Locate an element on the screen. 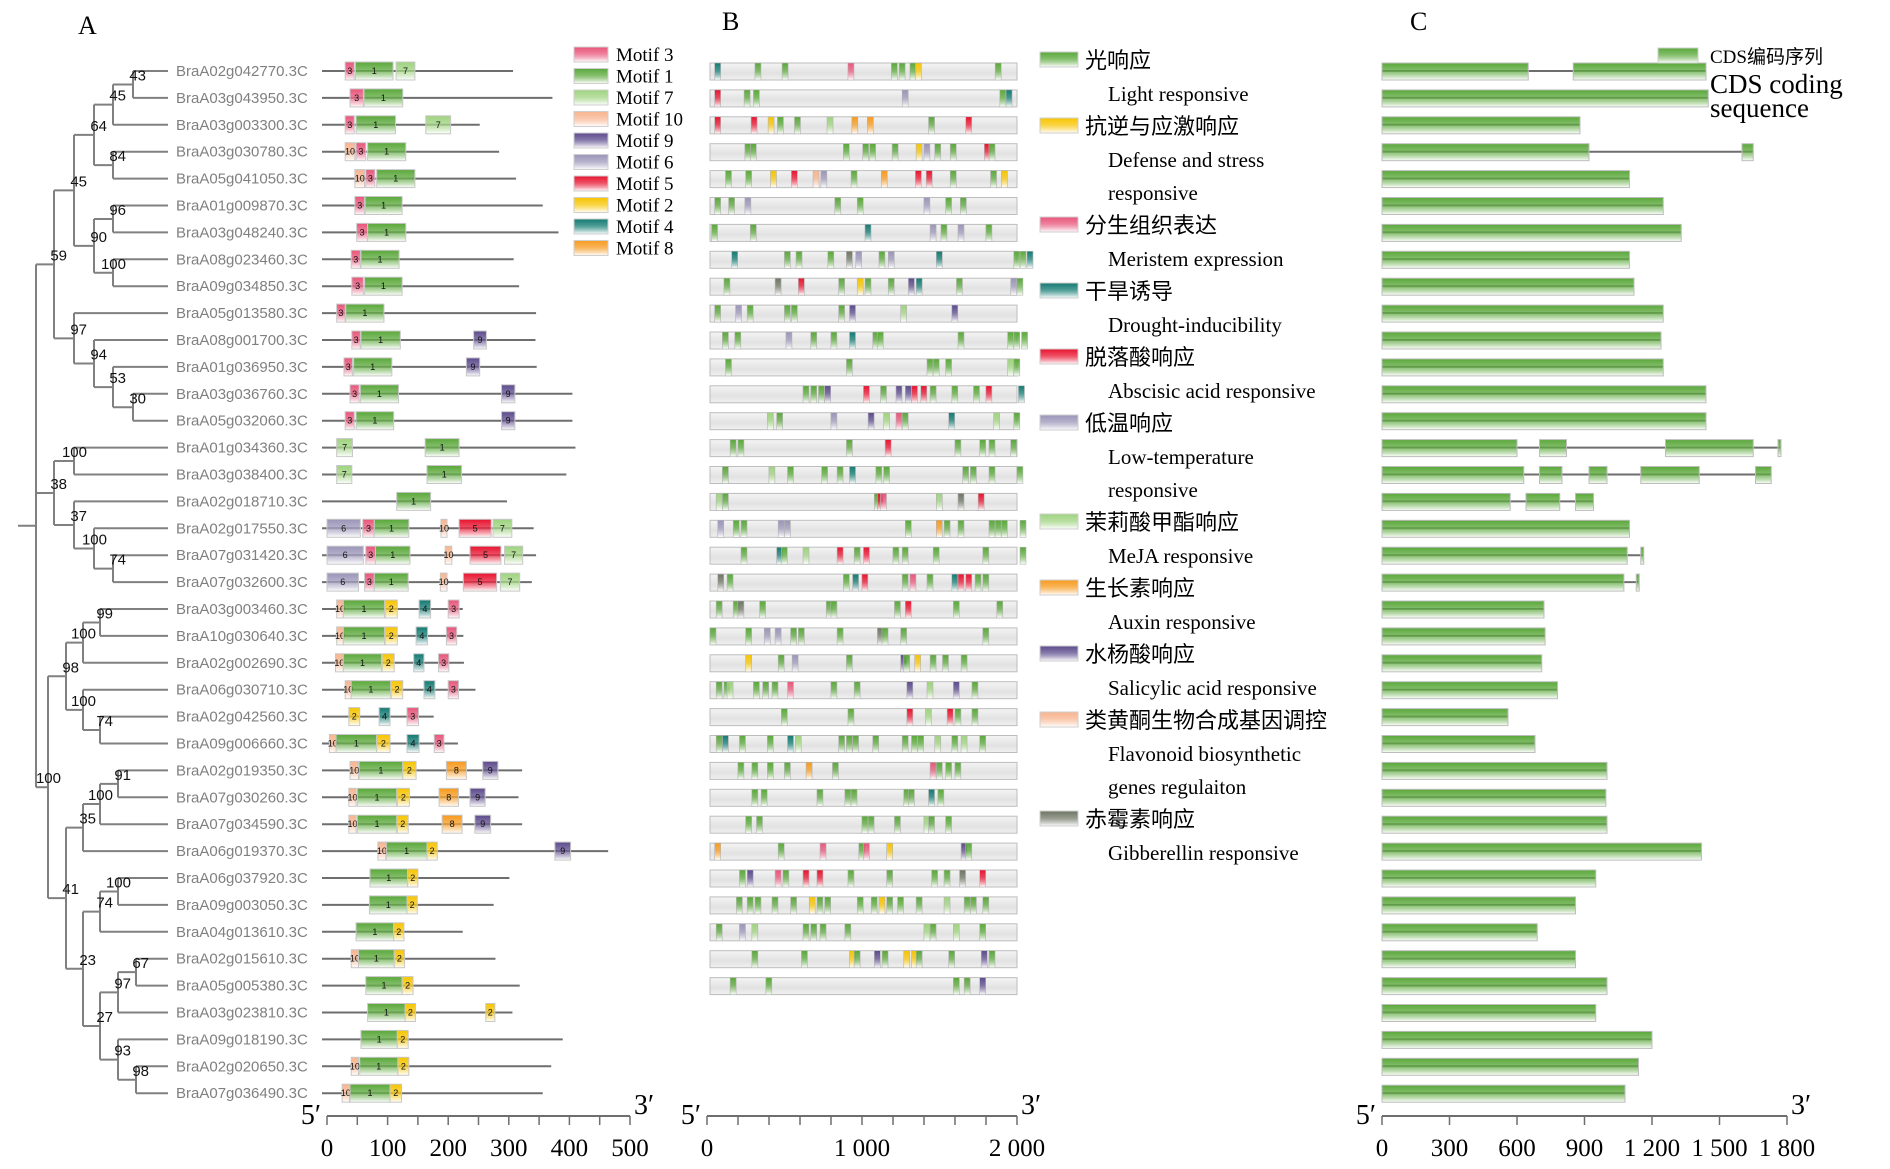  cis-legend-label-zh: 水杨酸响应 is located at coordinates (1140, 654).